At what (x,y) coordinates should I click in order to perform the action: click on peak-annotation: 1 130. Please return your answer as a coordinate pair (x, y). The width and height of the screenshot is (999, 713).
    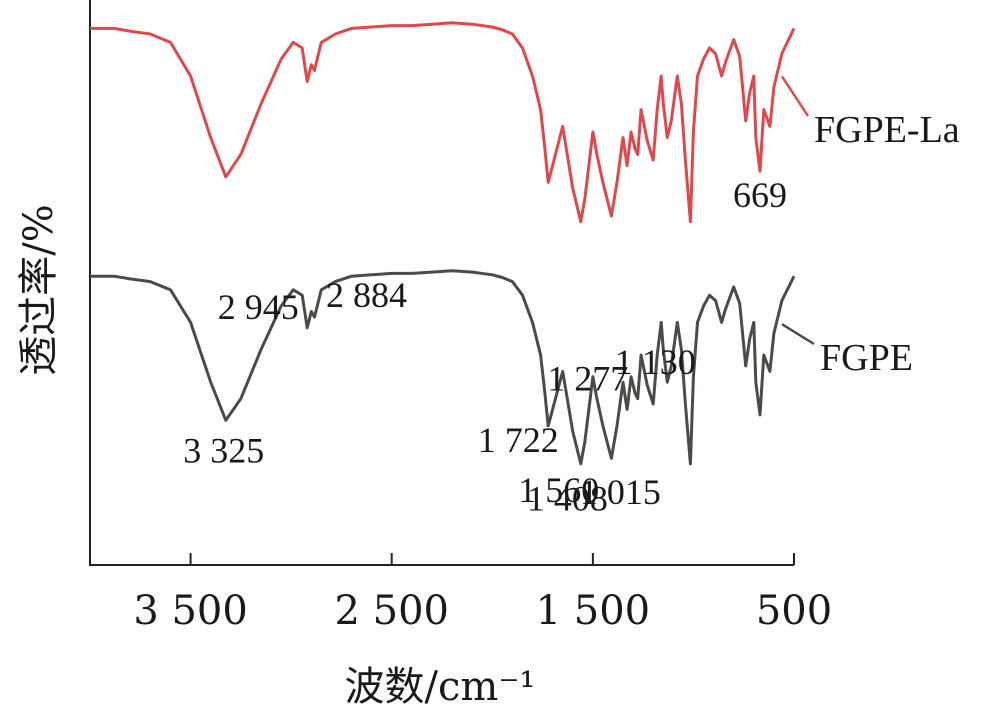
    Looking at the image, I should click on (655, 362).